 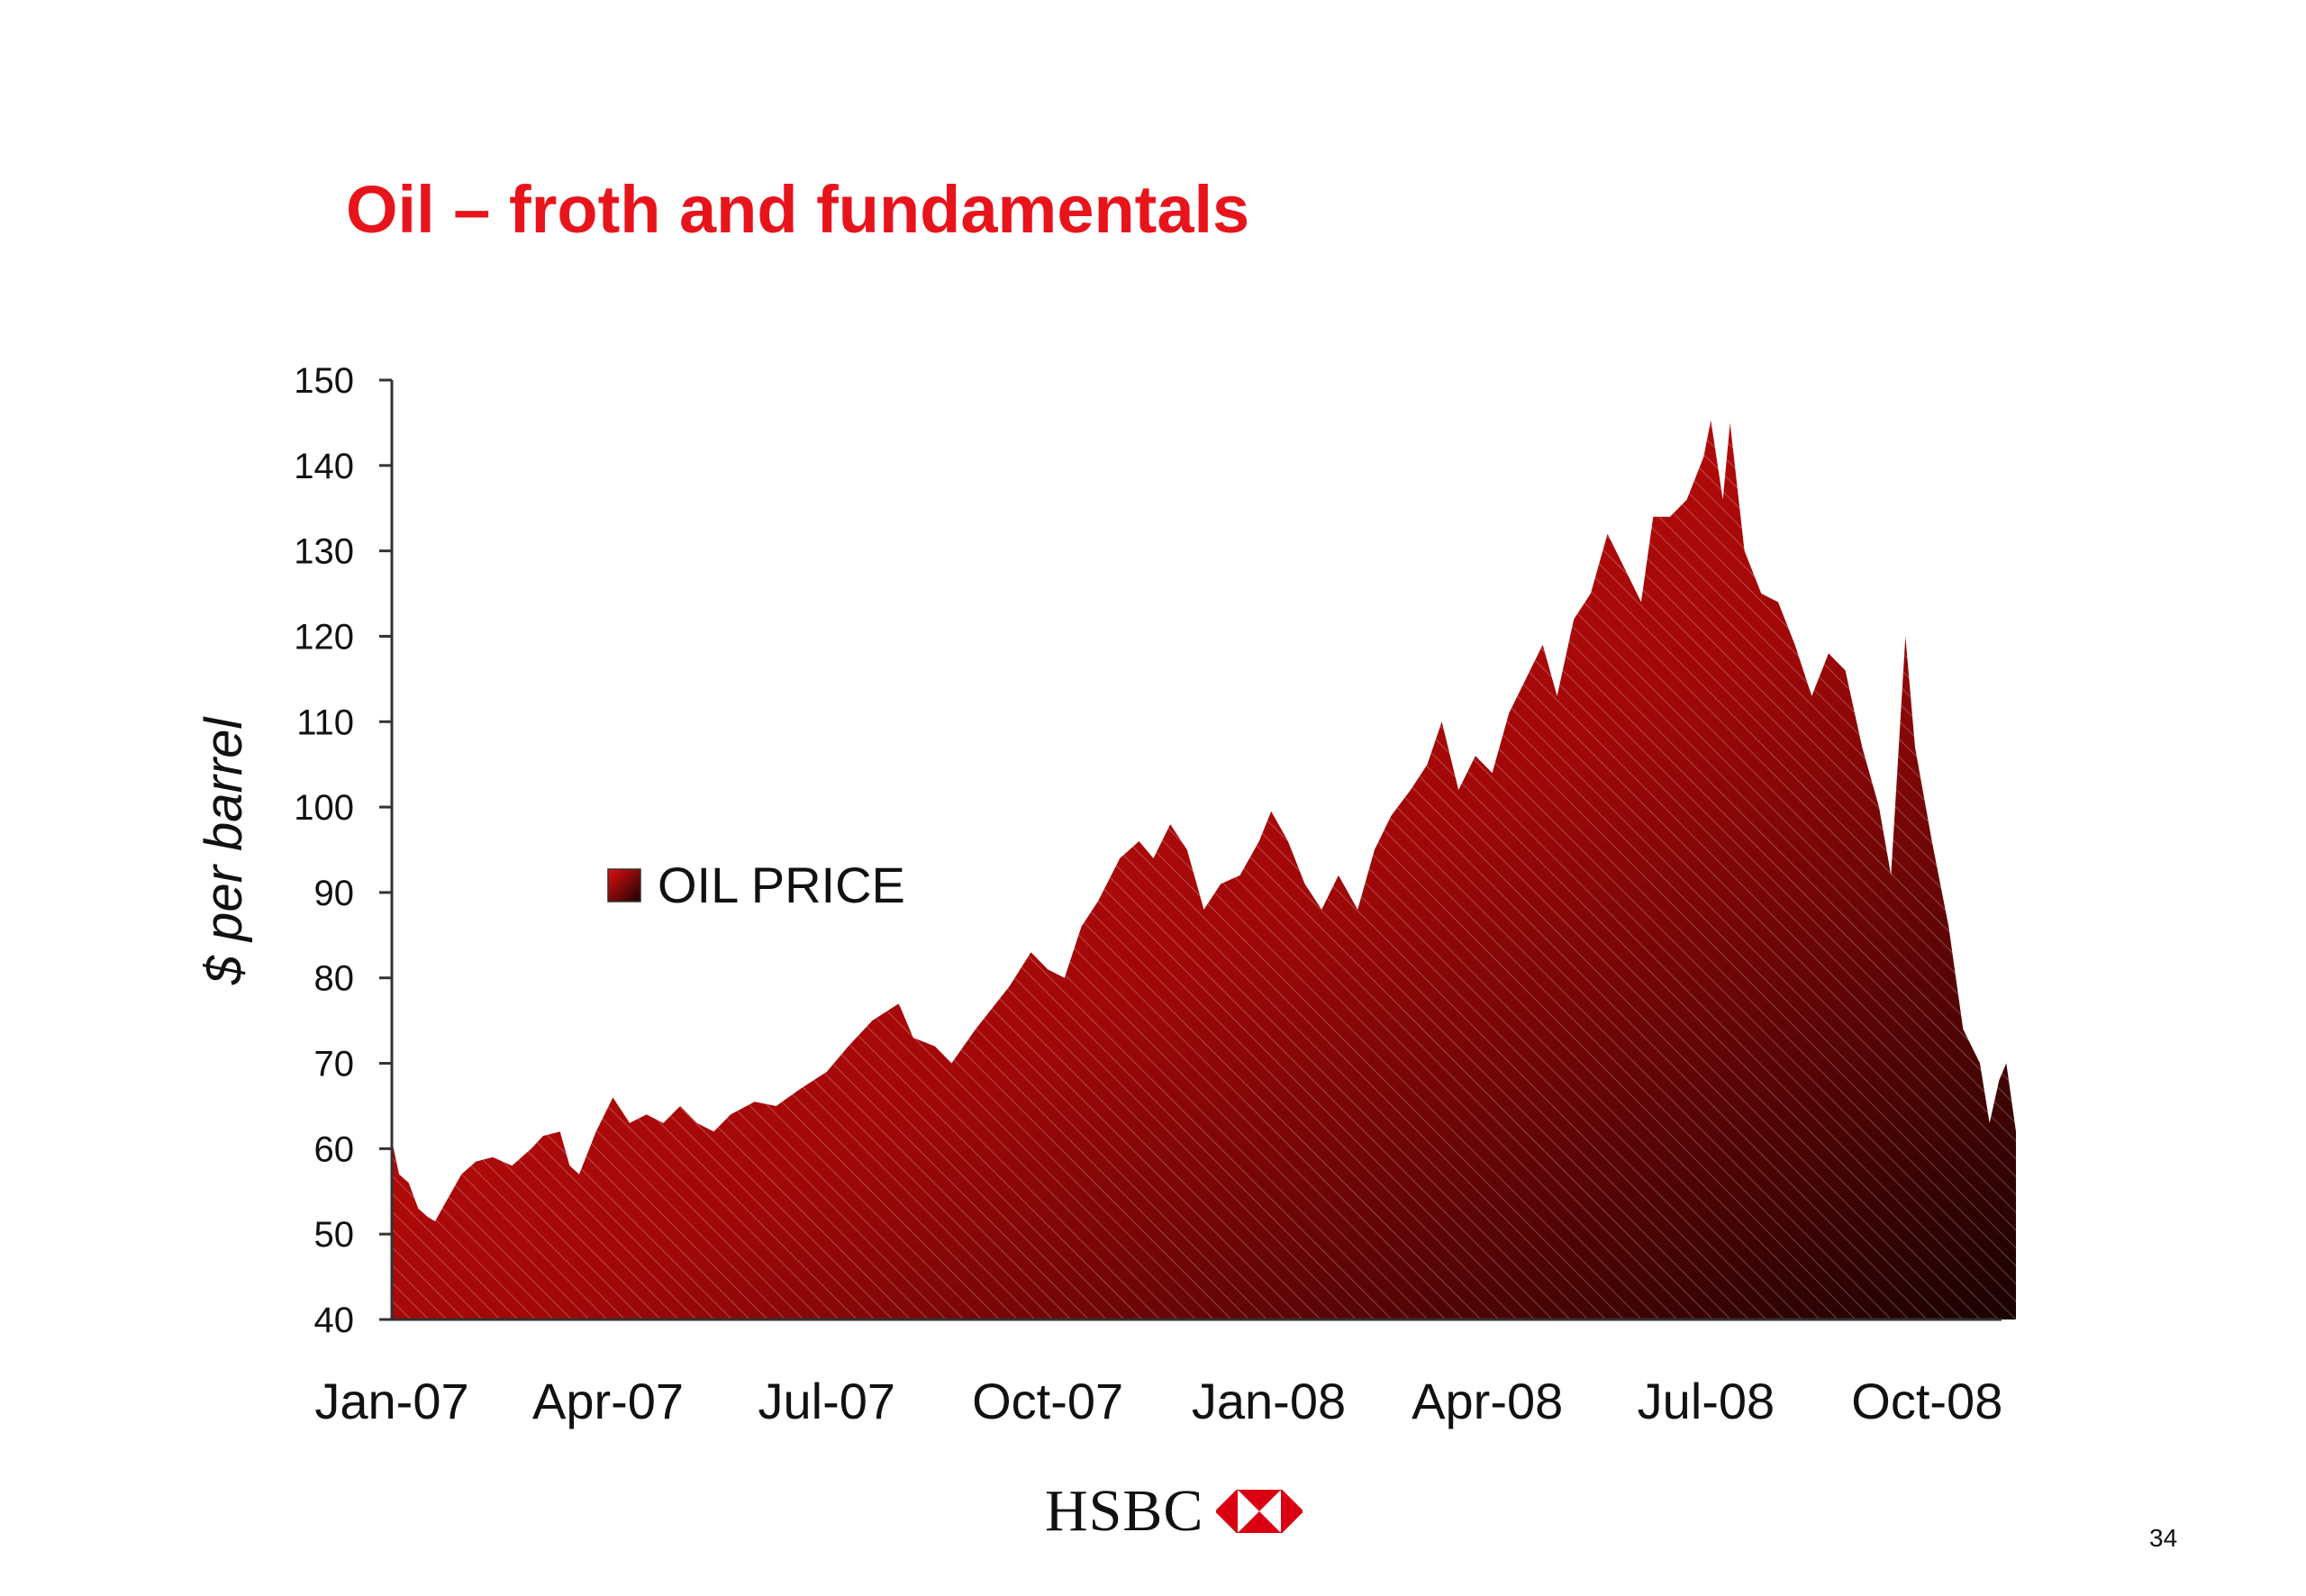 I want to click on y-tick-label: 150, so click(x=324, y=381).